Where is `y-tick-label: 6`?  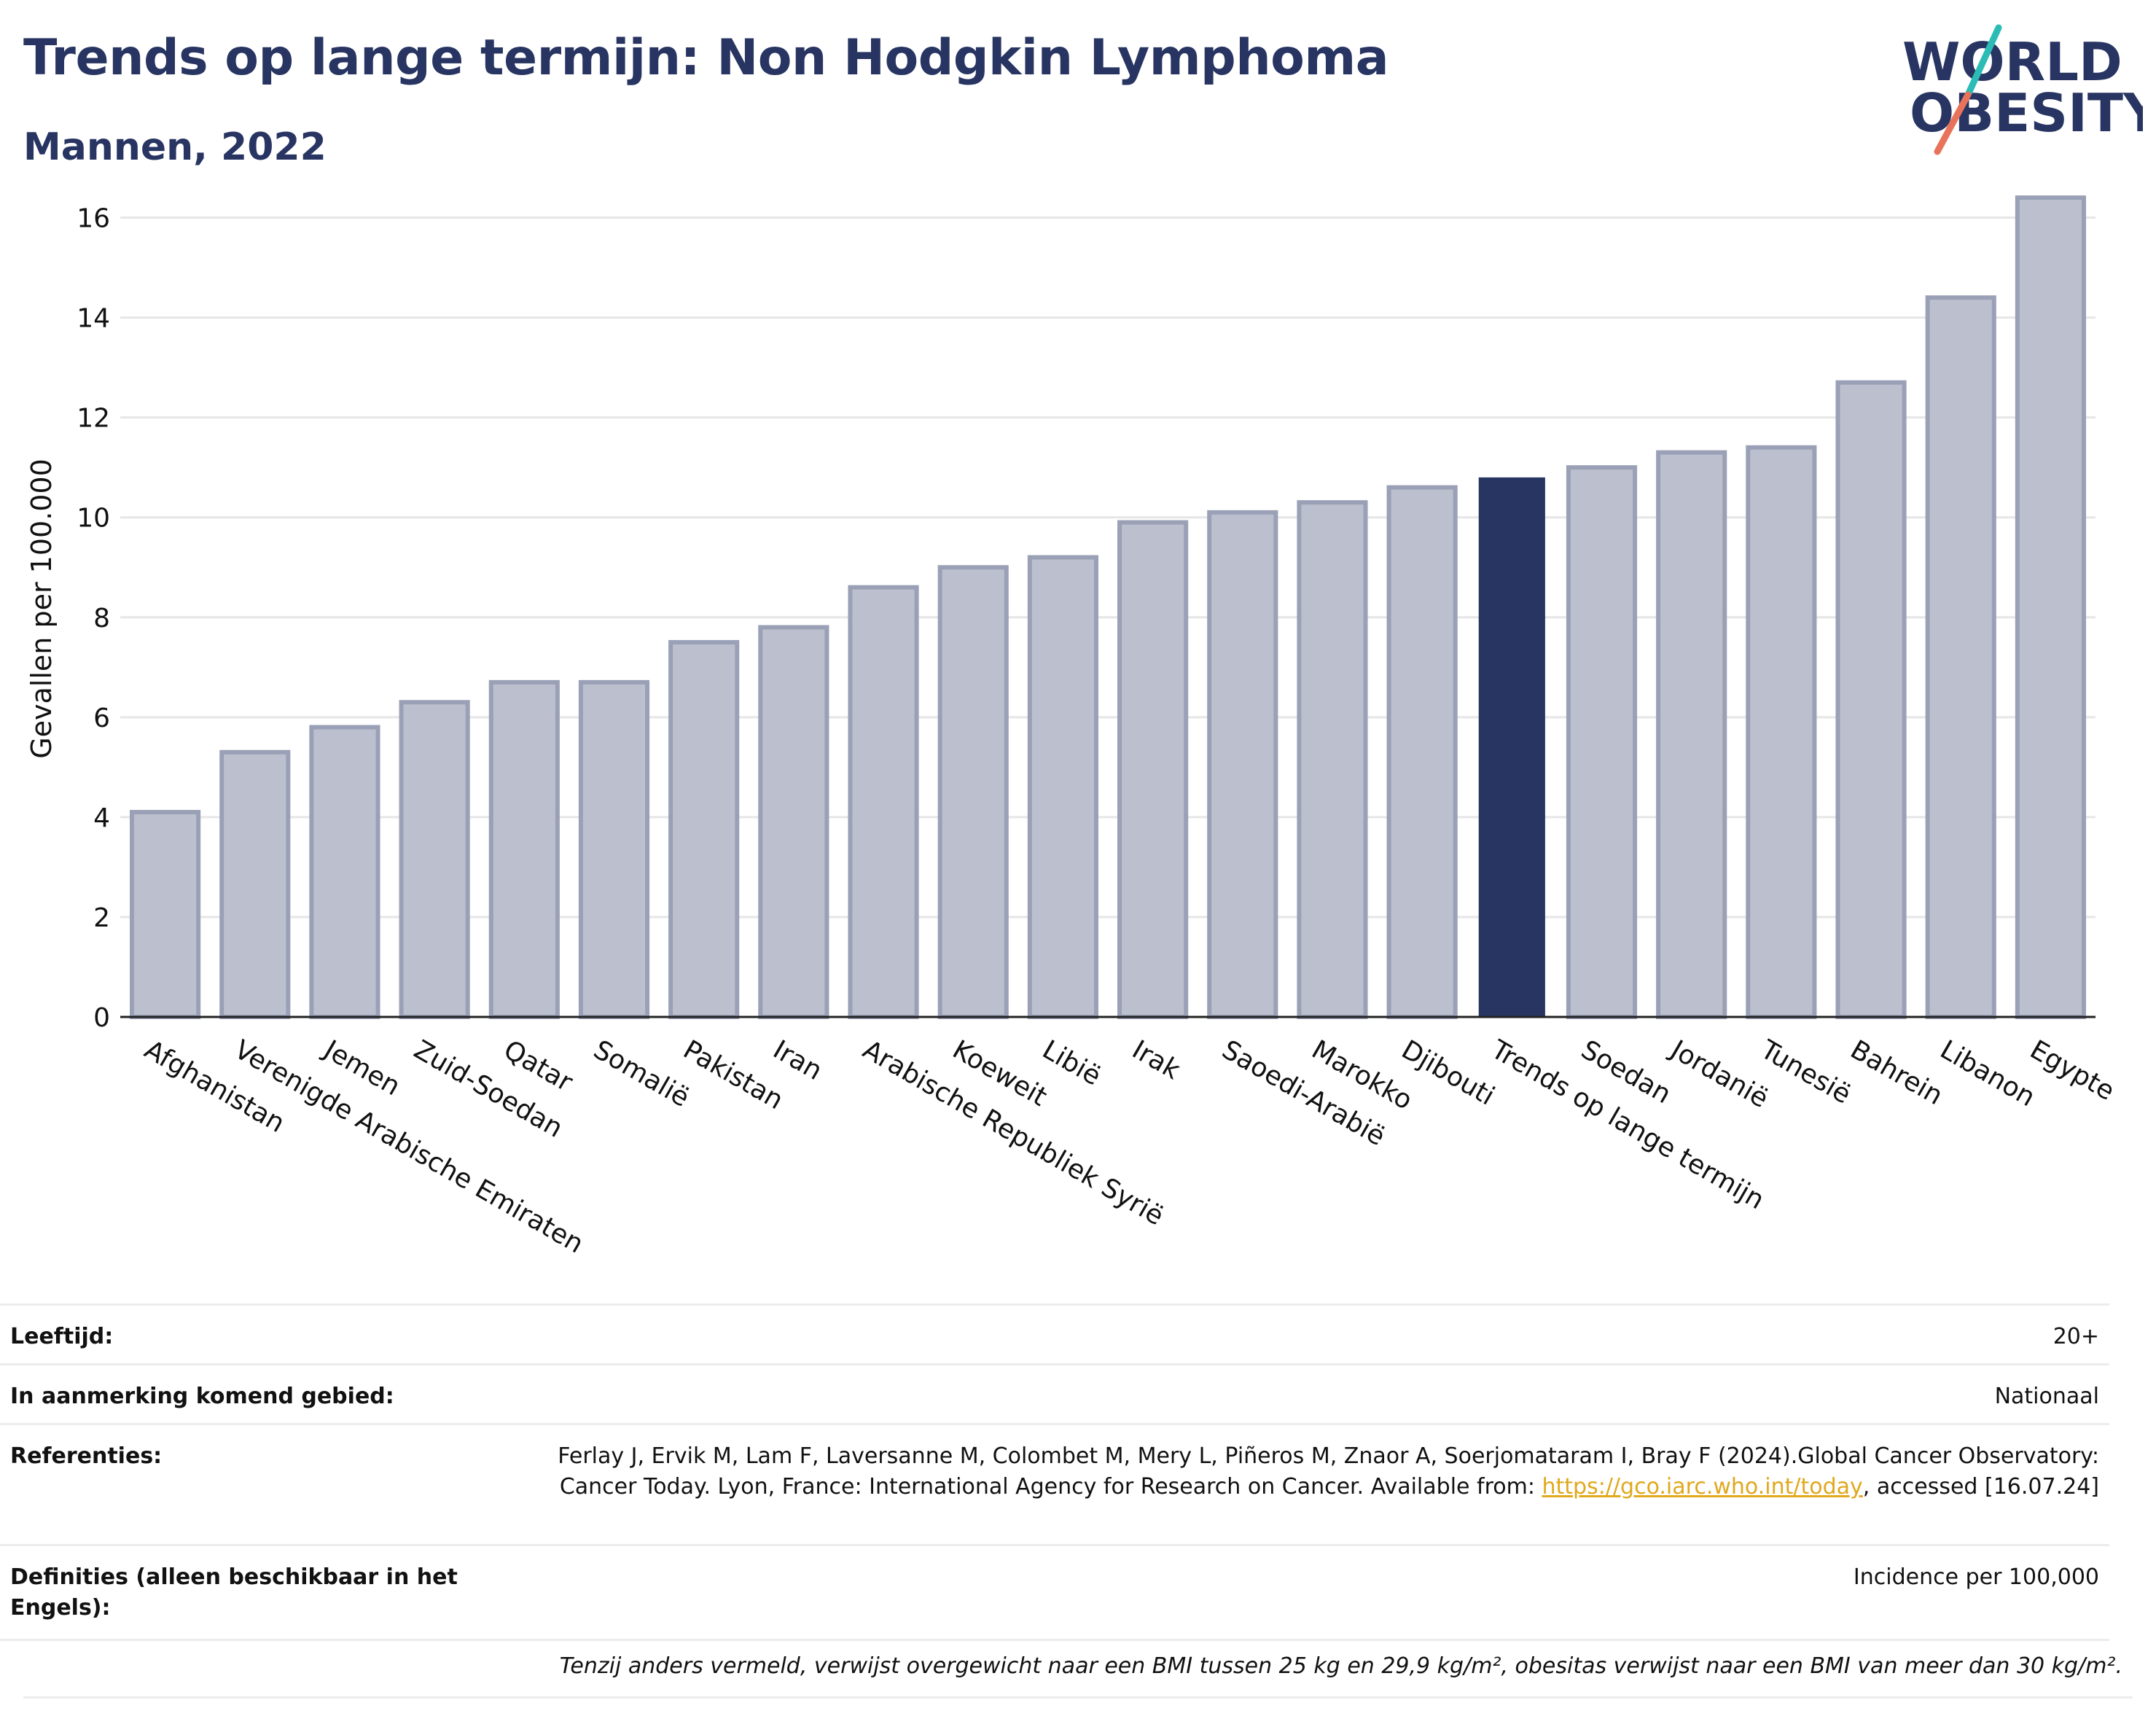 y-tick-label: 6 is located at coordinates (101, 718).